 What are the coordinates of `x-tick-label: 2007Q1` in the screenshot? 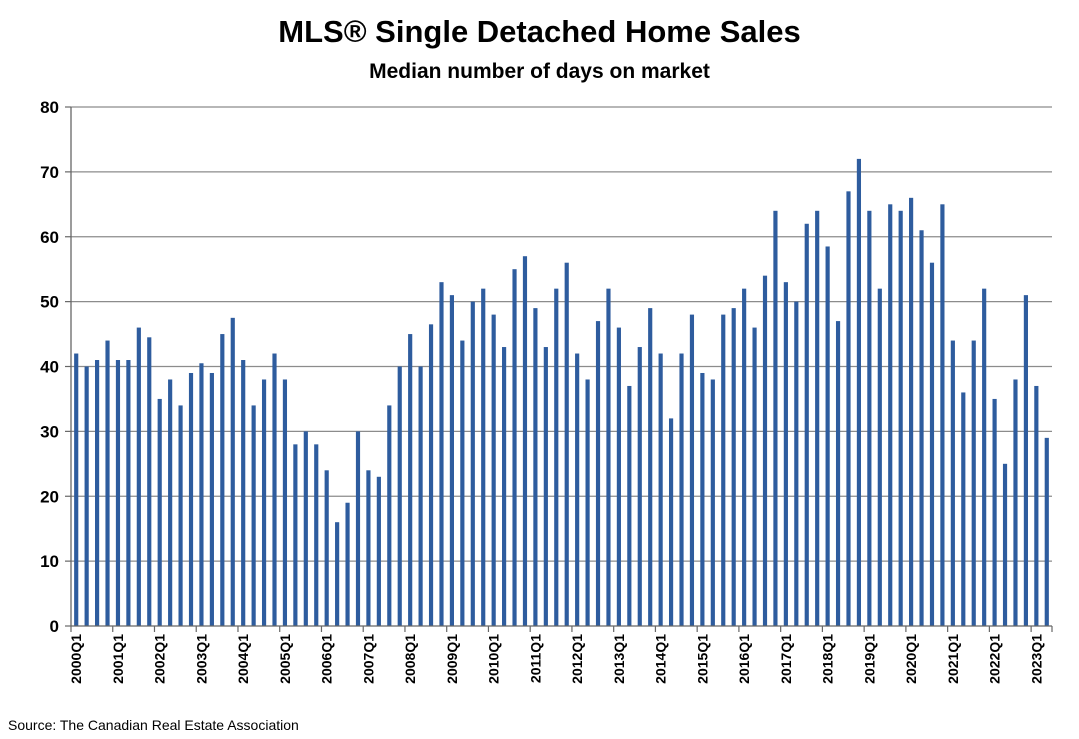 It's located at (368, 659).